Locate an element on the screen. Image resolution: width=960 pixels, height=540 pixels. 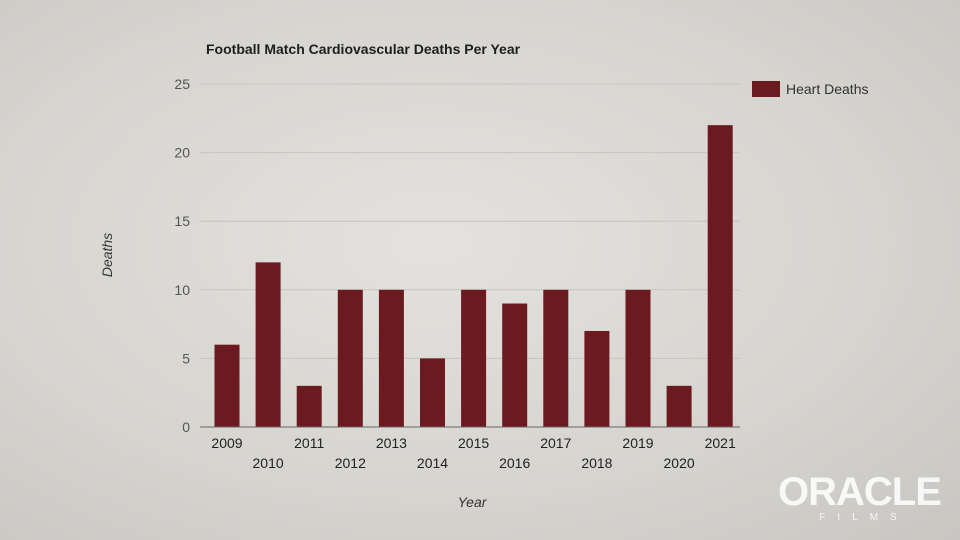
x-tick-label: 2011 is located at coordinates (309, 443).